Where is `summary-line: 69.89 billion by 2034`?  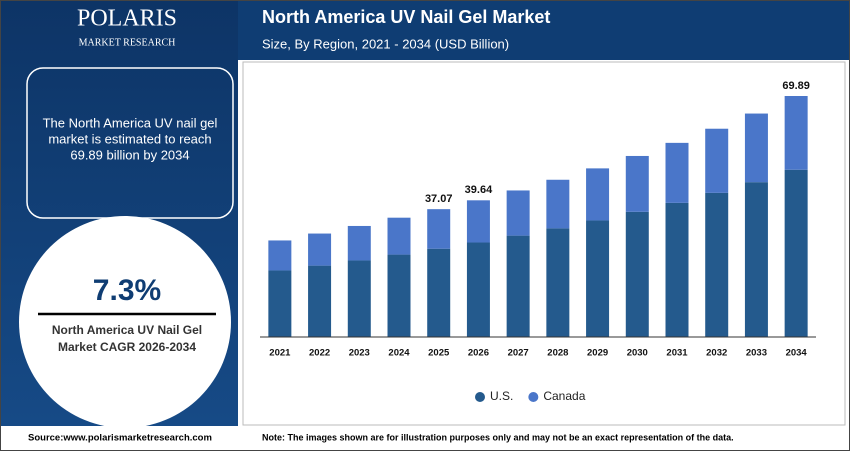 summary-line: 69.89 billion by 2034 is located at coordinates (129, 154).